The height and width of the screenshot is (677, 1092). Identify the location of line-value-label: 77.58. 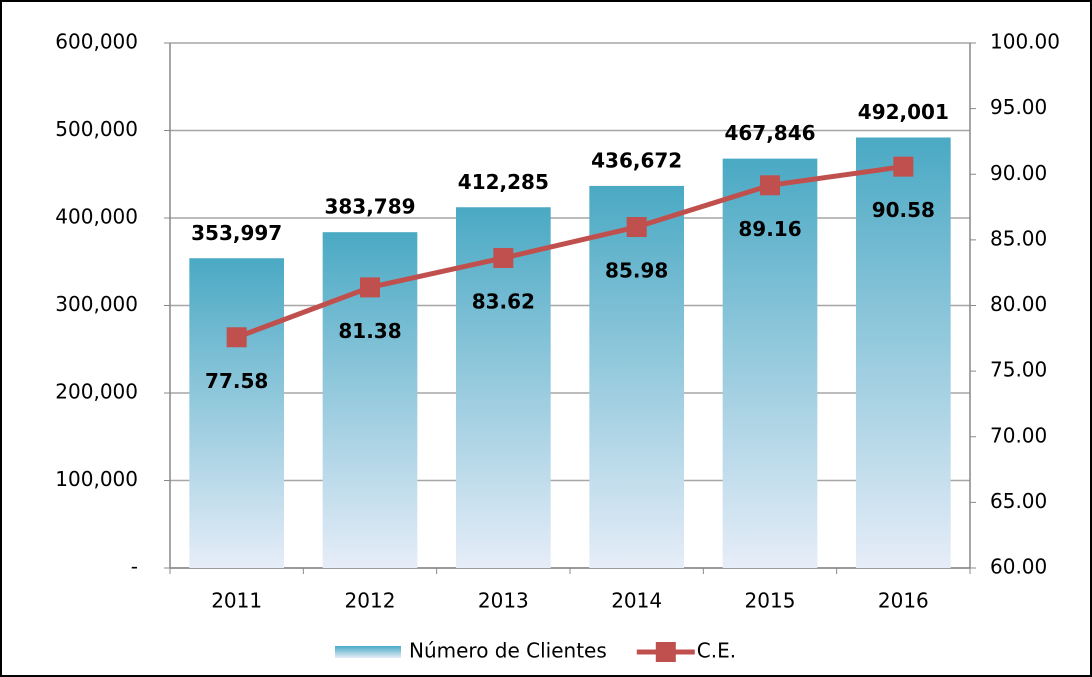
(236, 381).